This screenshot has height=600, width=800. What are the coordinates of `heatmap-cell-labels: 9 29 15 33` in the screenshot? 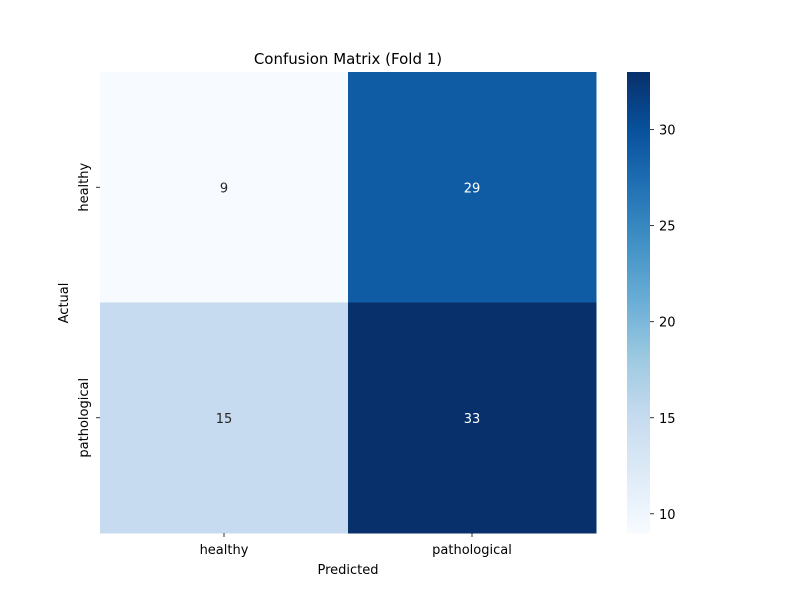 It's located at (348, 304).